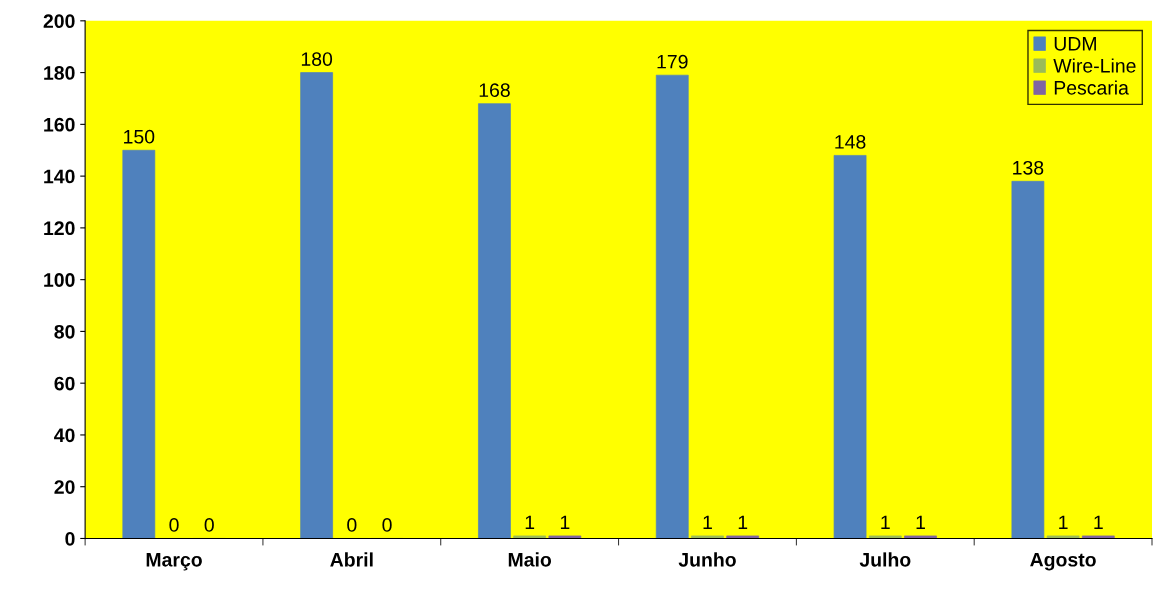  Describe the element at coordinates (494, 90) in the screenshot. I see `data-label: 168` at that location.